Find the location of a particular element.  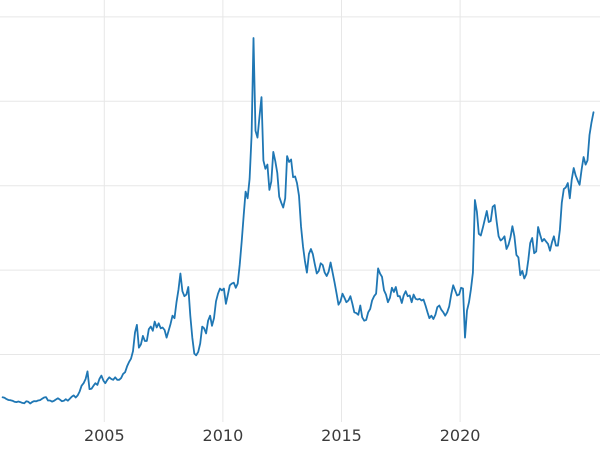

x-axis-labels: 2005 2010 2015 2020 is located at coordinates (282, 435).